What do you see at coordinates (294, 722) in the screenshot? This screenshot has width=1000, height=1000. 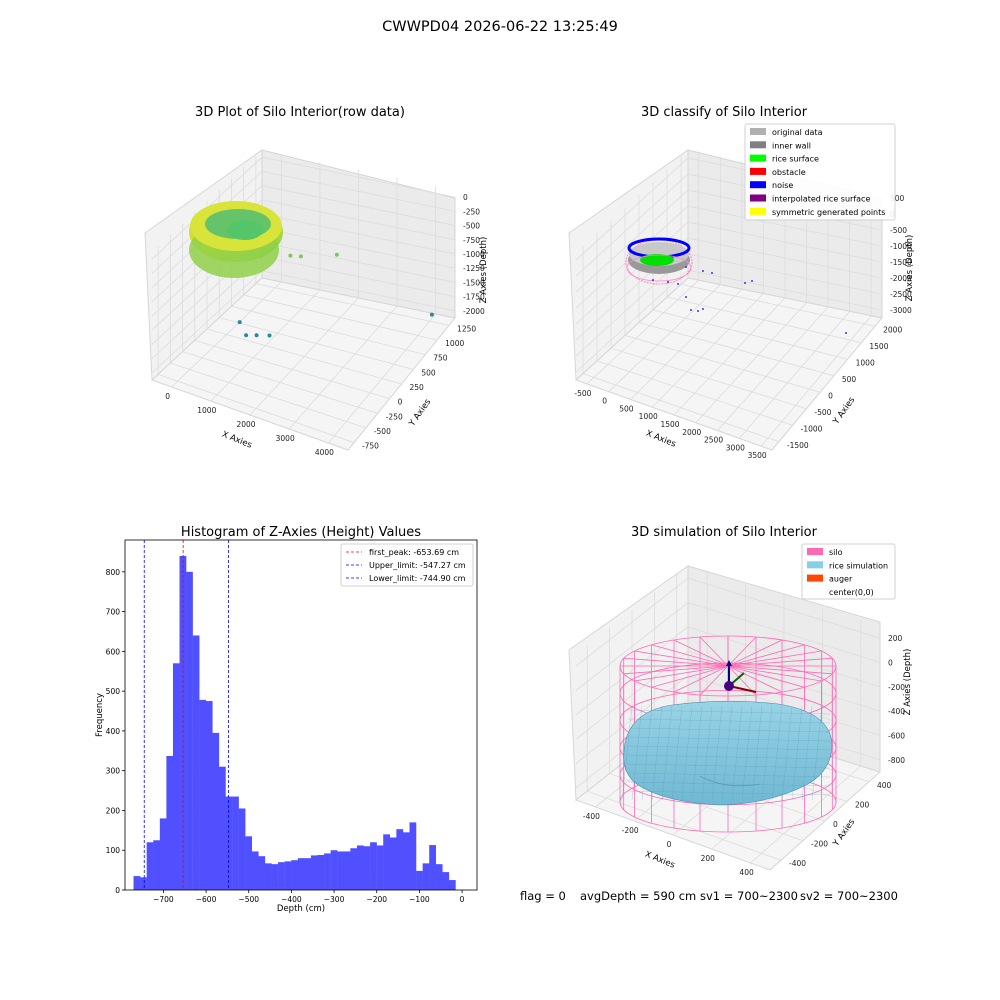 I see `histogram-bars` at bounding box center [294, 722].